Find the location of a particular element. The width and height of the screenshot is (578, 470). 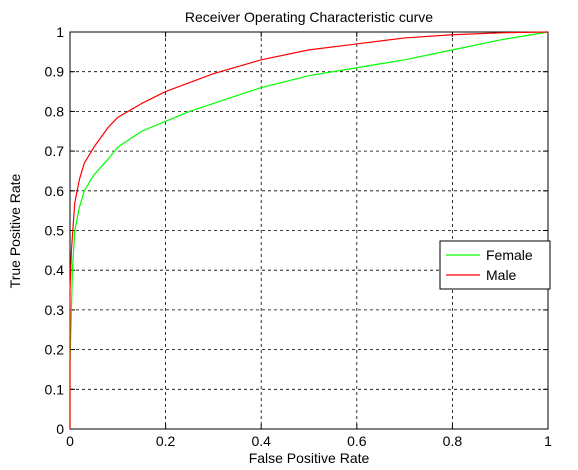

x-tick-label: 0 is located at coordinates (70, 441).